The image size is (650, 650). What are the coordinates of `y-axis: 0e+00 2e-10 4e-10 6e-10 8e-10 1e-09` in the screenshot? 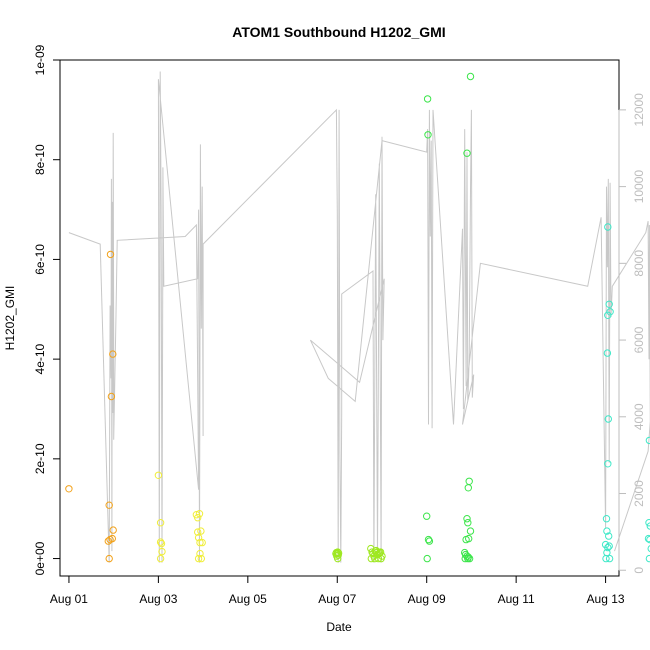 It's located at (46, 309).